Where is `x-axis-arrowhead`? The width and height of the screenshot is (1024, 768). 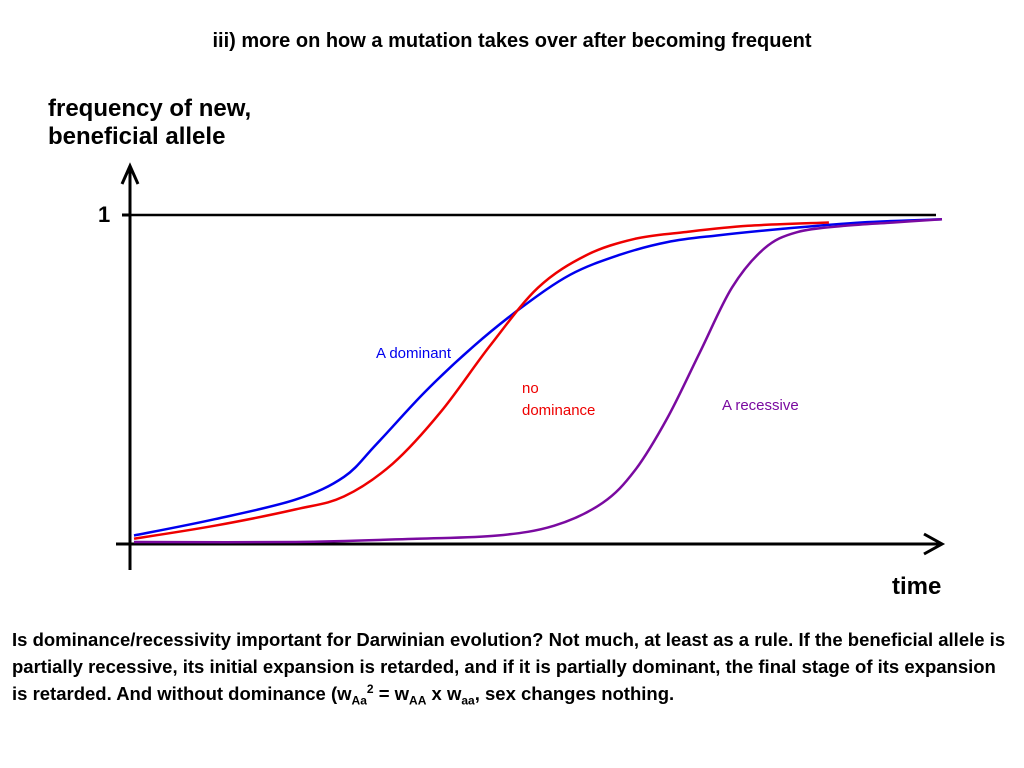 x-axis-arrowhead is located at coordinates (934, 544).